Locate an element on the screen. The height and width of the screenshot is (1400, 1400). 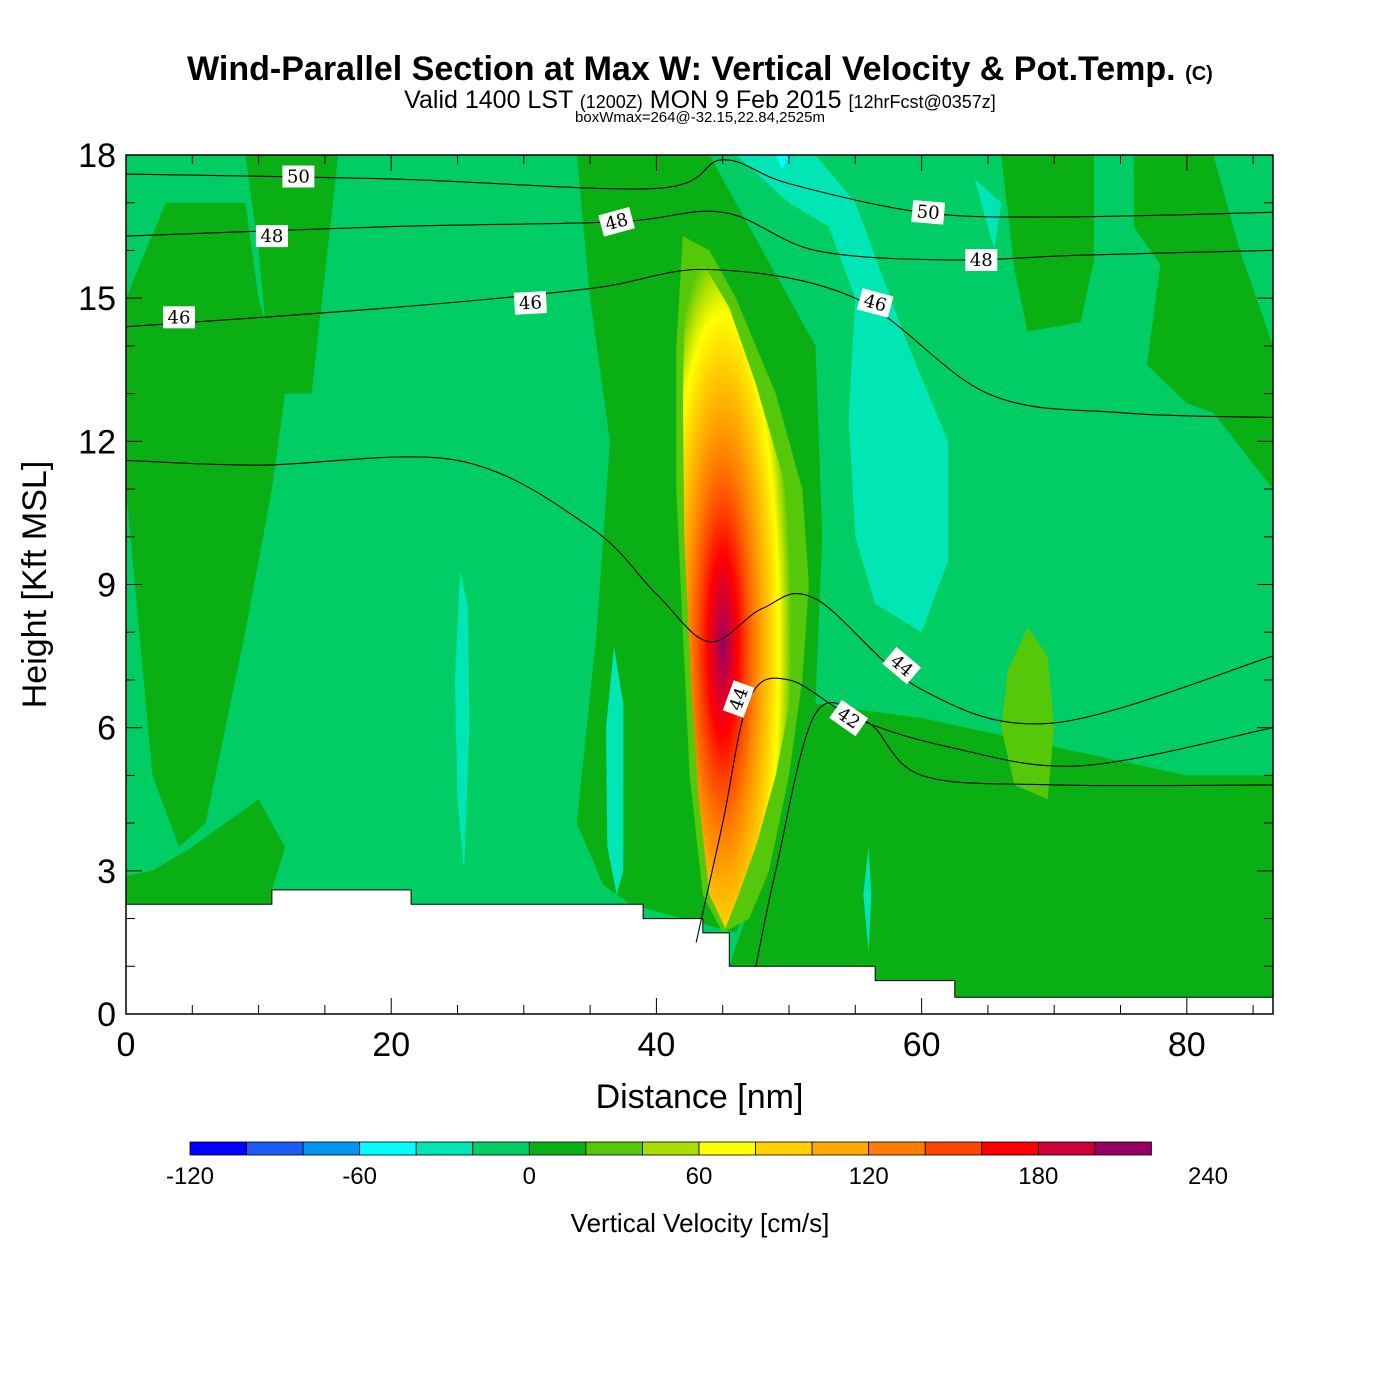
copyright-mark: (C) is located at coordinates (1199, 74).